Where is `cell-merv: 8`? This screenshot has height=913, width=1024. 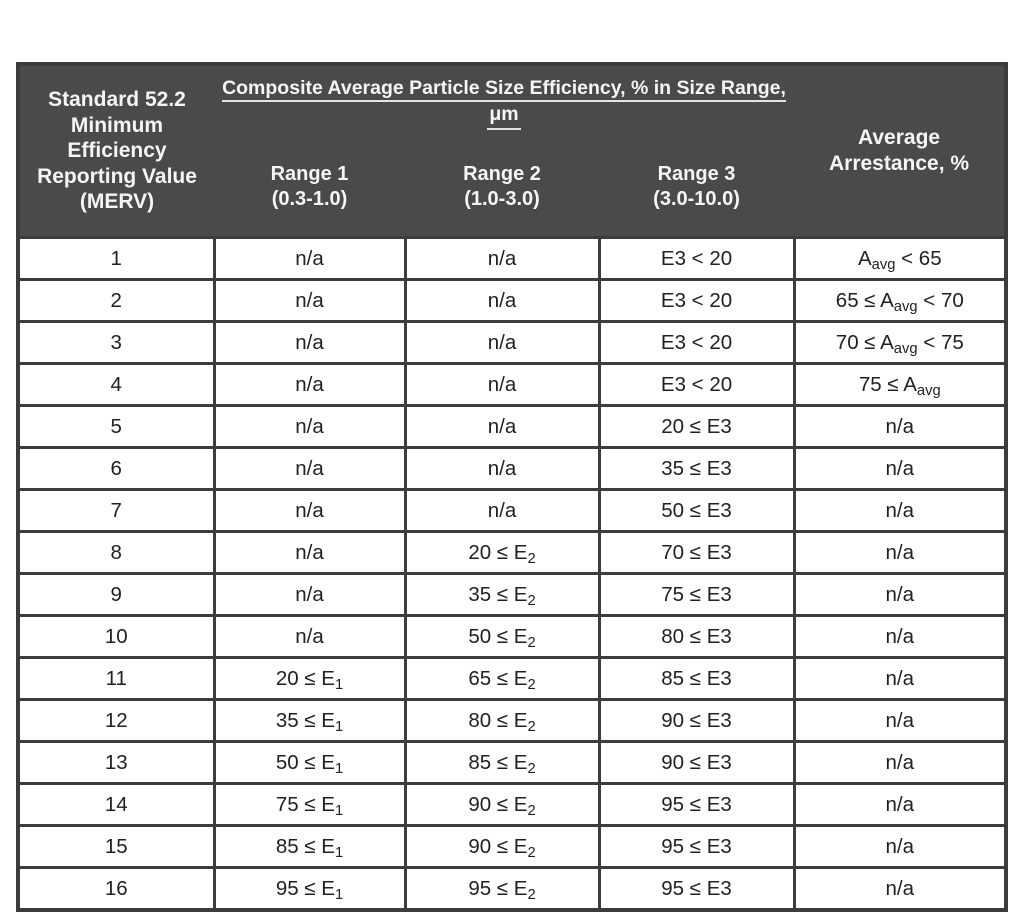
cell-merv: 8 is located at coordinates (116, 552).